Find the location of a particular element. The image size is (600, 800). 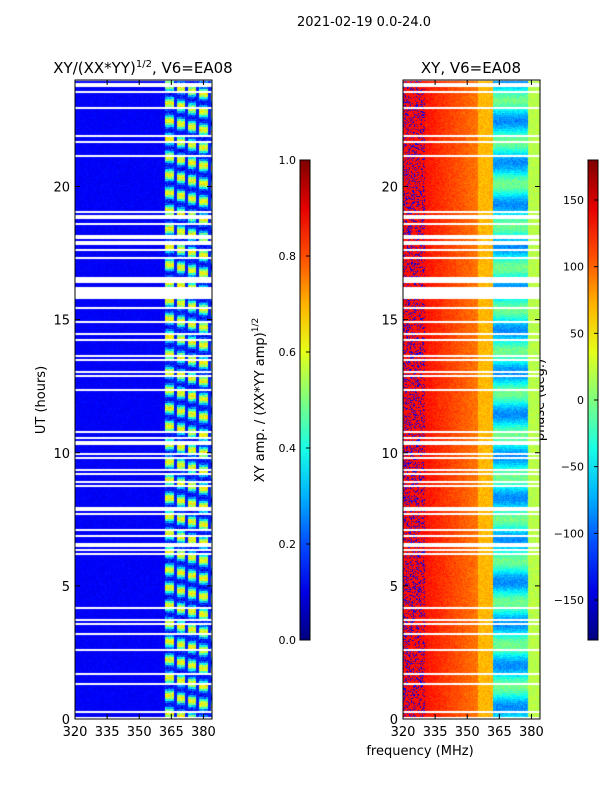

phase-ytick-label: 0 is located at coordinates (394, 720).